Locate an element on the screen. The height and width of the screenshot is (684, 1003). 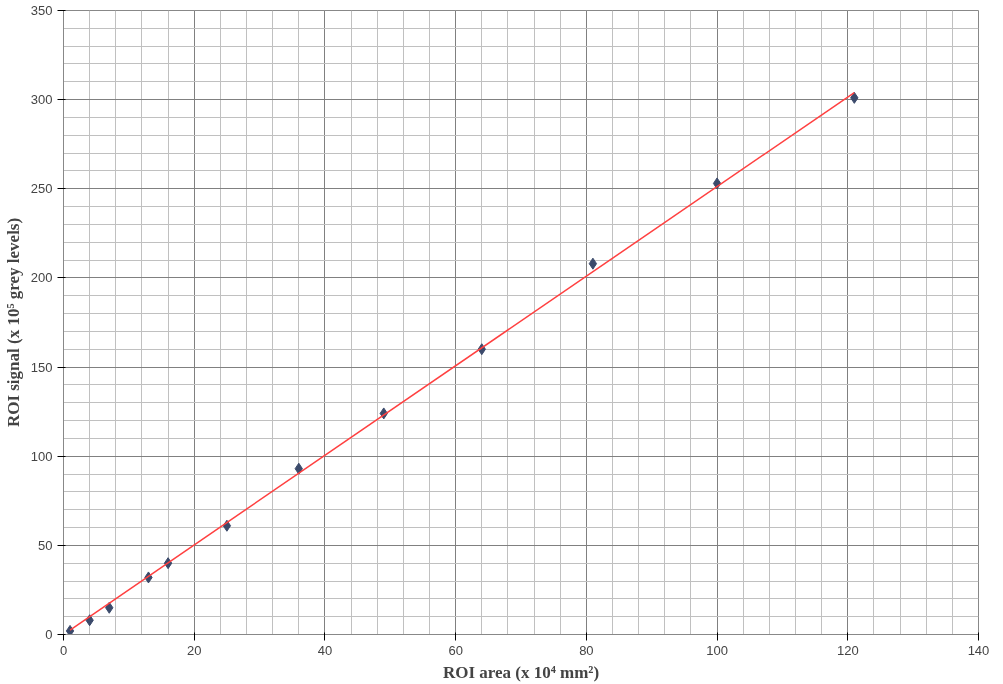
x-tick-label: 0 is located at coordinates (63, 650).